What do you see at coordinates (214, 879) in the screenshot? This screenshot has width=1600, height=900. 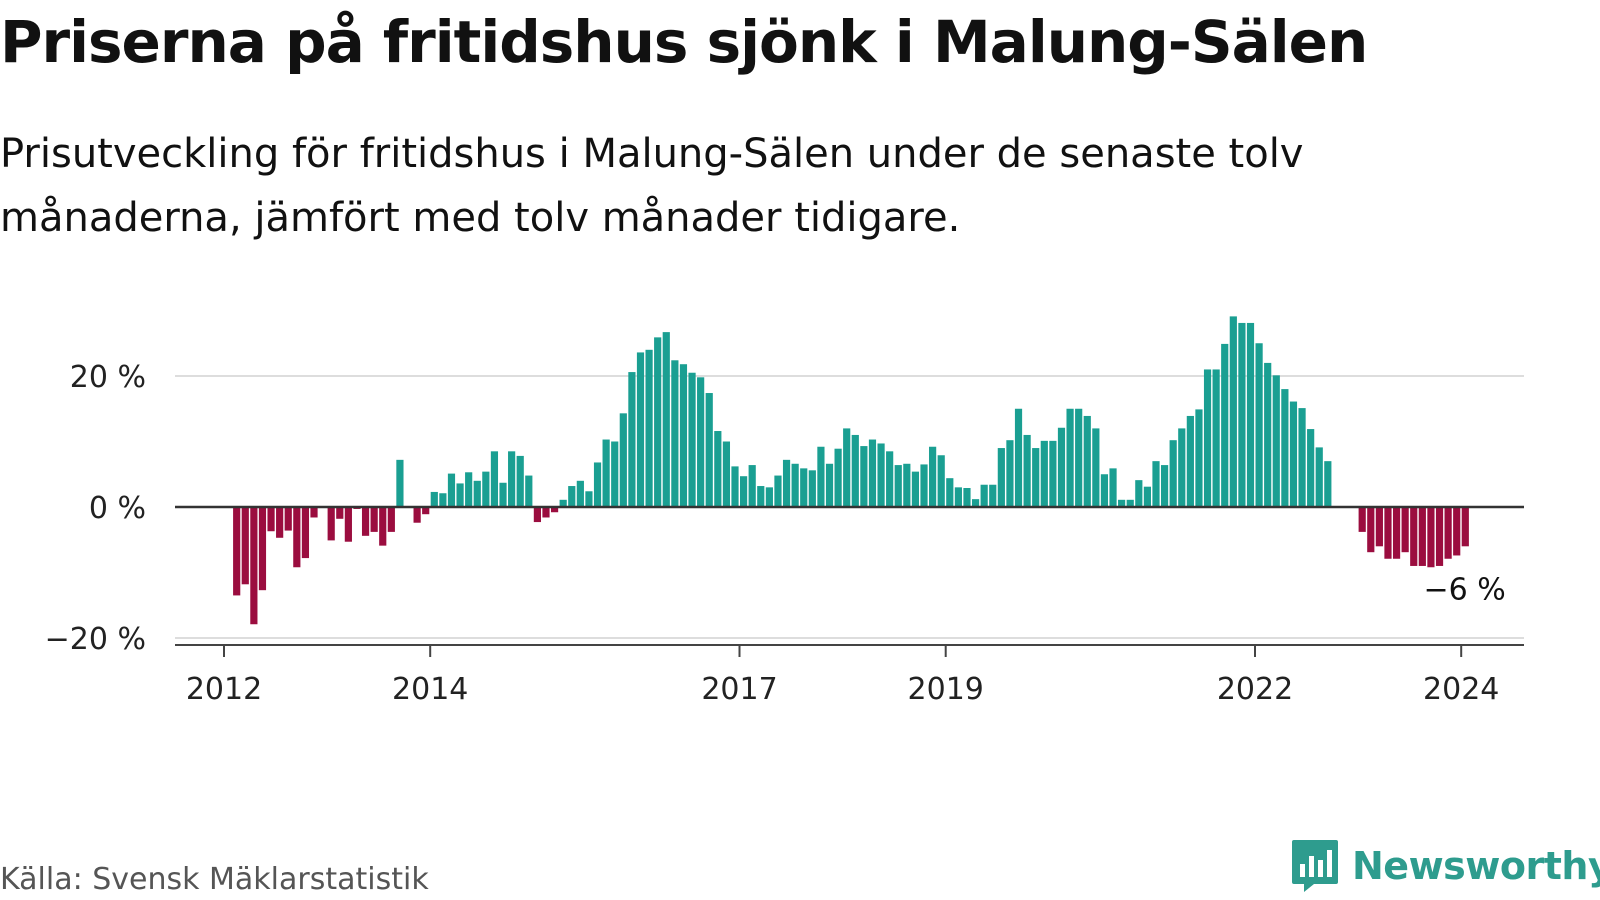 I see `source-note: Källa: Svensk Mäklarstatistik` at bounding box center [214, 879].